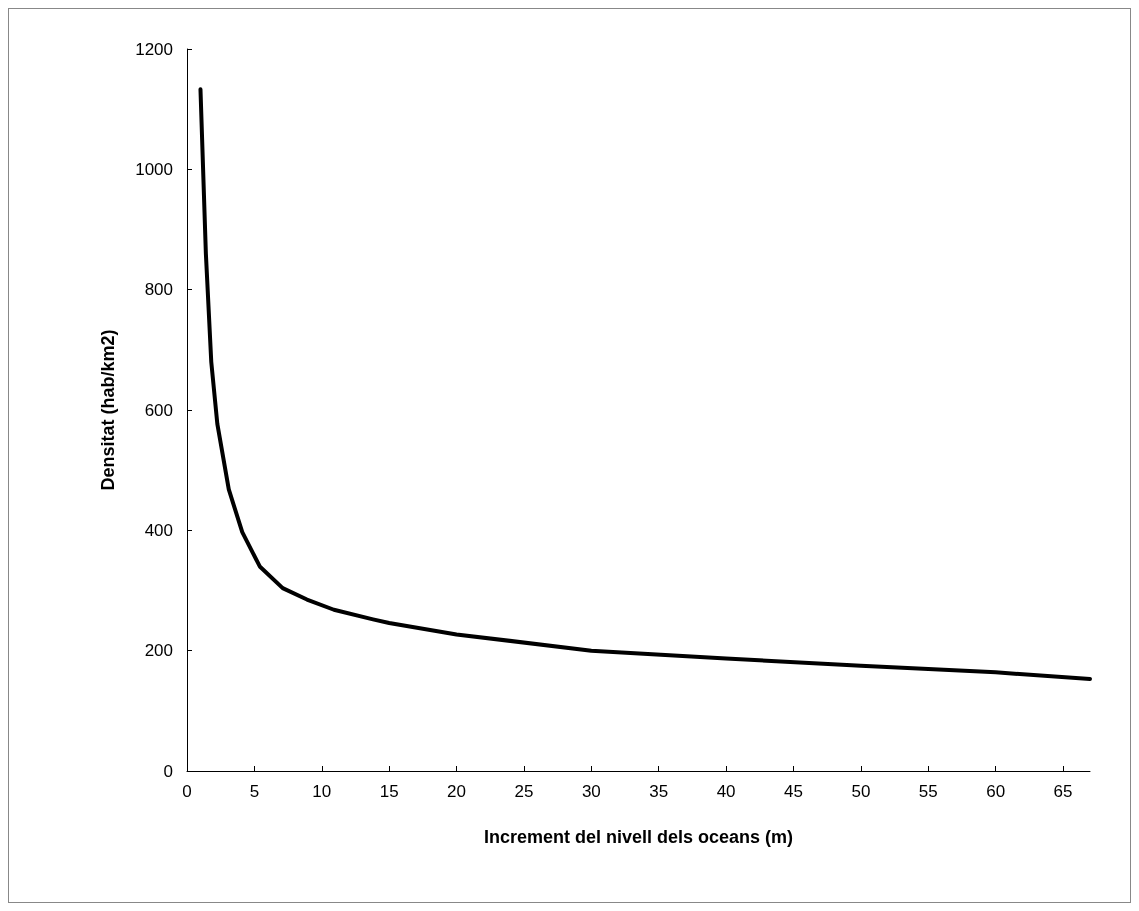  What do you see at coordinates (389, 791) in the screenshot?
I see `x-tick-label: 15` at bounding box center [389, 791].